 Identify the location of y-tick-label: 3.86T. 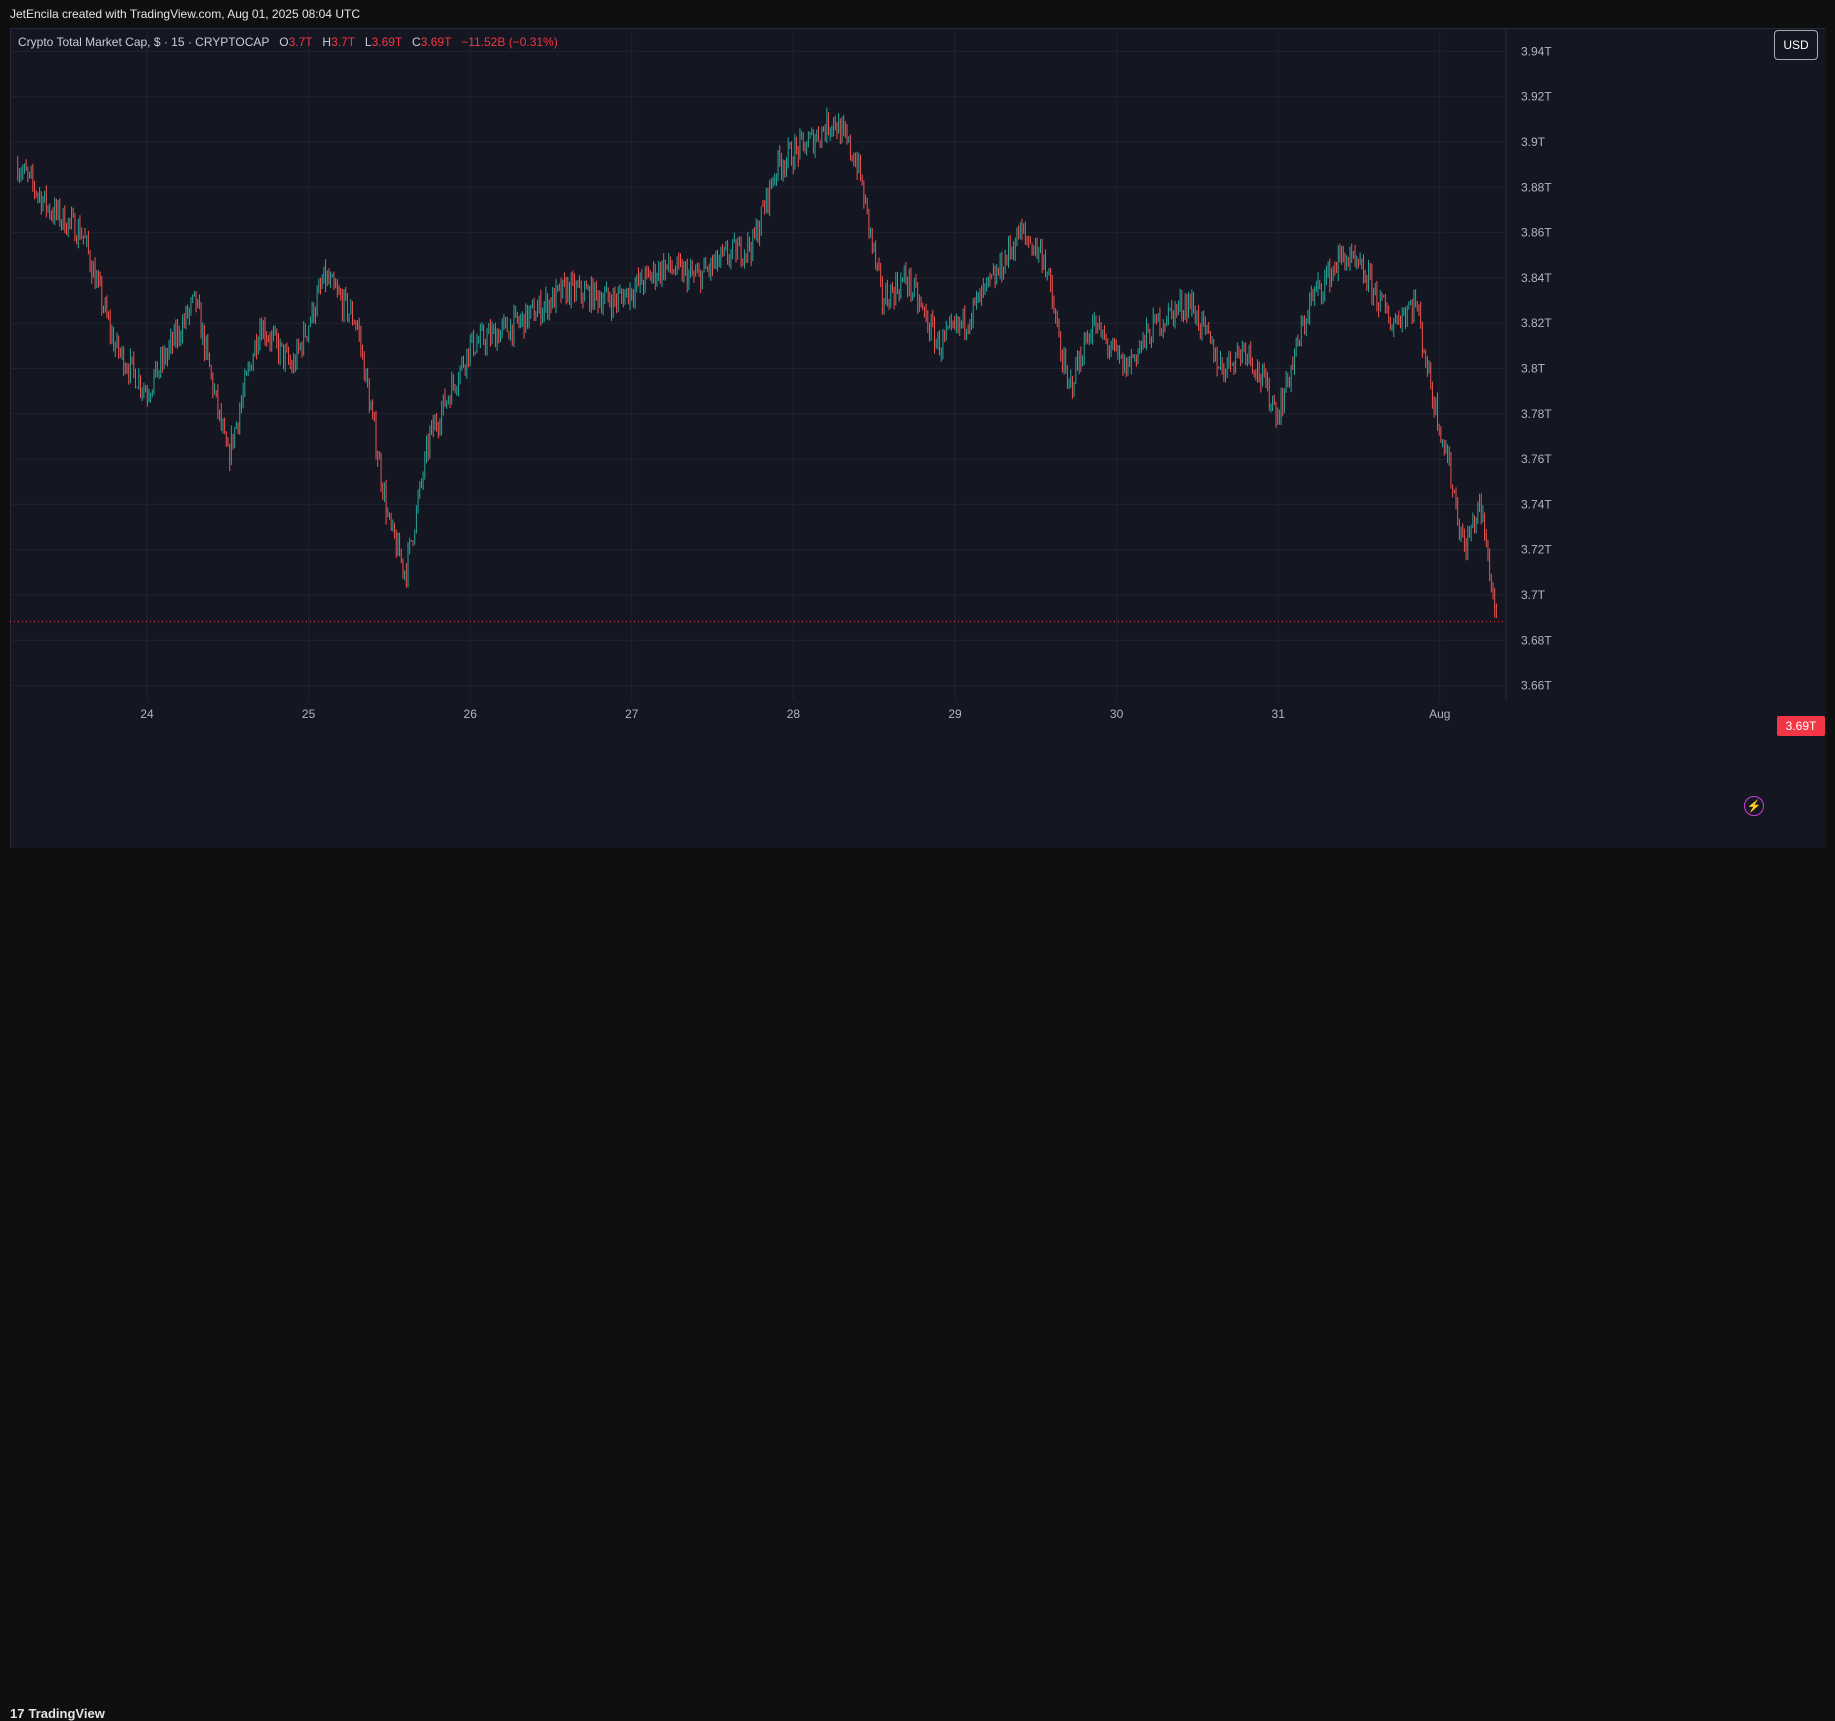
(1536, 233).